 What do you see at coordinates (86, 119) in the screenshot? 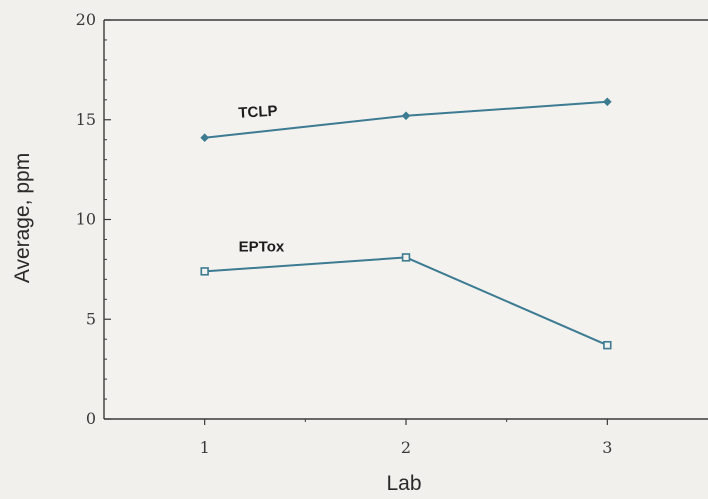
I see `y-tick-label: 15` at bounding box center [86, 119].